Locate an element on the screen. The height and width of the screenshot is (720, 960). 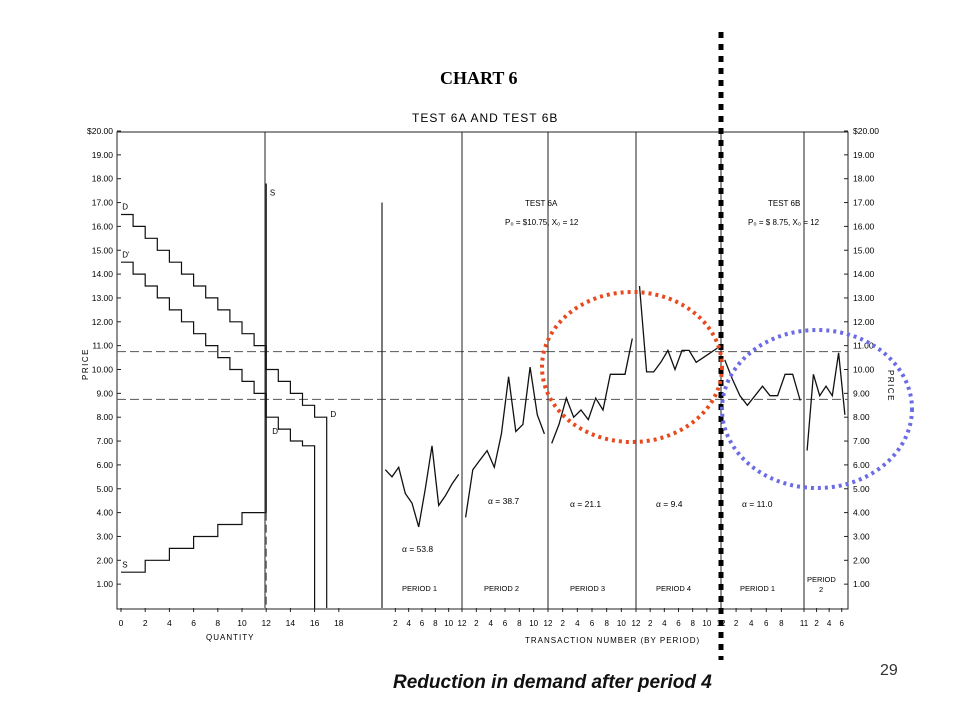
y-tick-label-left: 2.00 is located at coordinates (104, 560).